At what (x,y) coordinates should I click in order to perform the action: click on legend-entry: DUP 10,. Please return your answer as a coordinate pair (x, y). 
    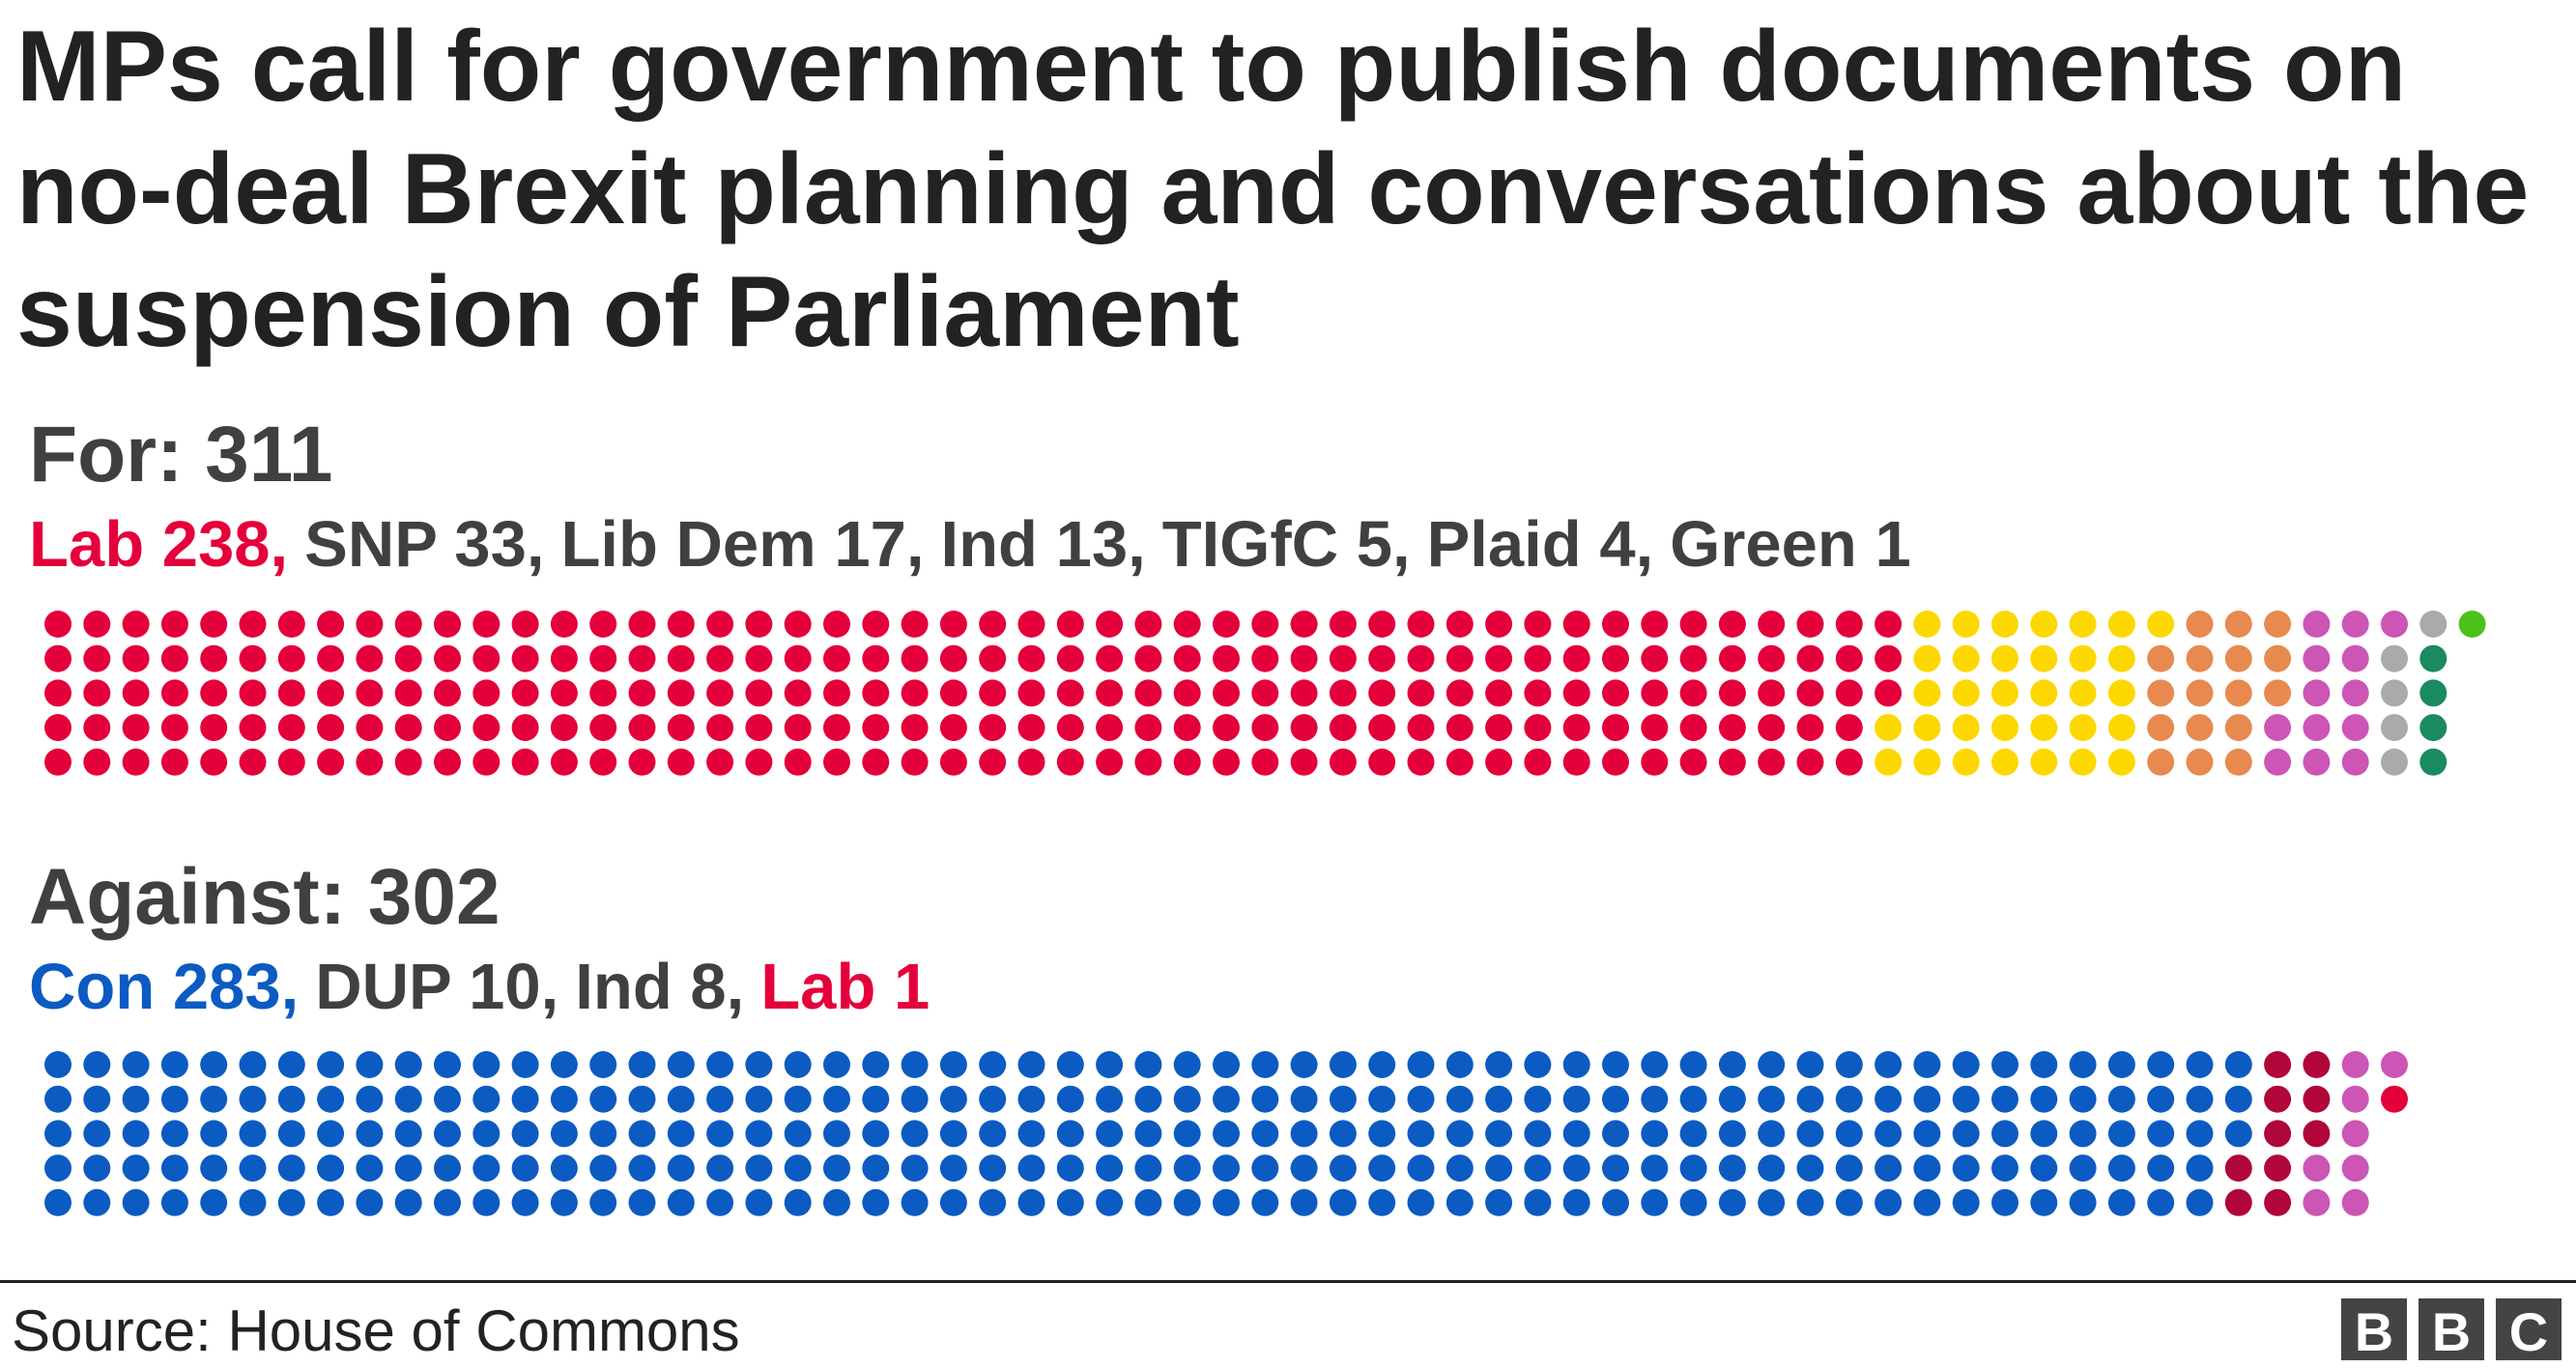
    Looking at the image, I should click on (437, 987).